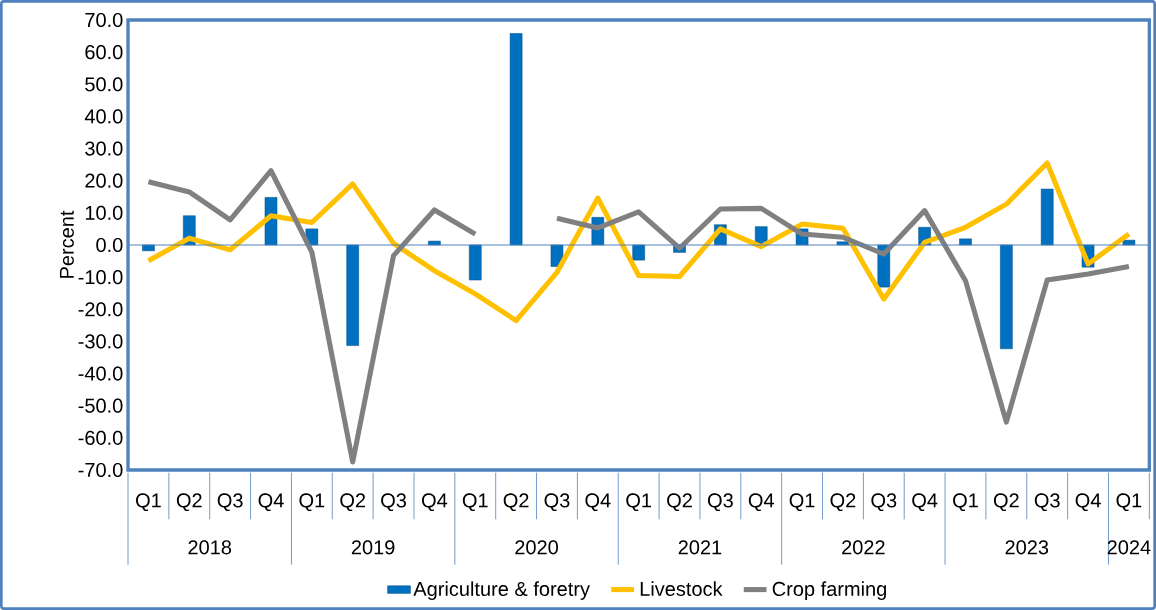 The image size is (1156, 610). Describe the element at coordinates (104, 212) in the screenshot. I see `y-tick-label: 10.0` at that location.